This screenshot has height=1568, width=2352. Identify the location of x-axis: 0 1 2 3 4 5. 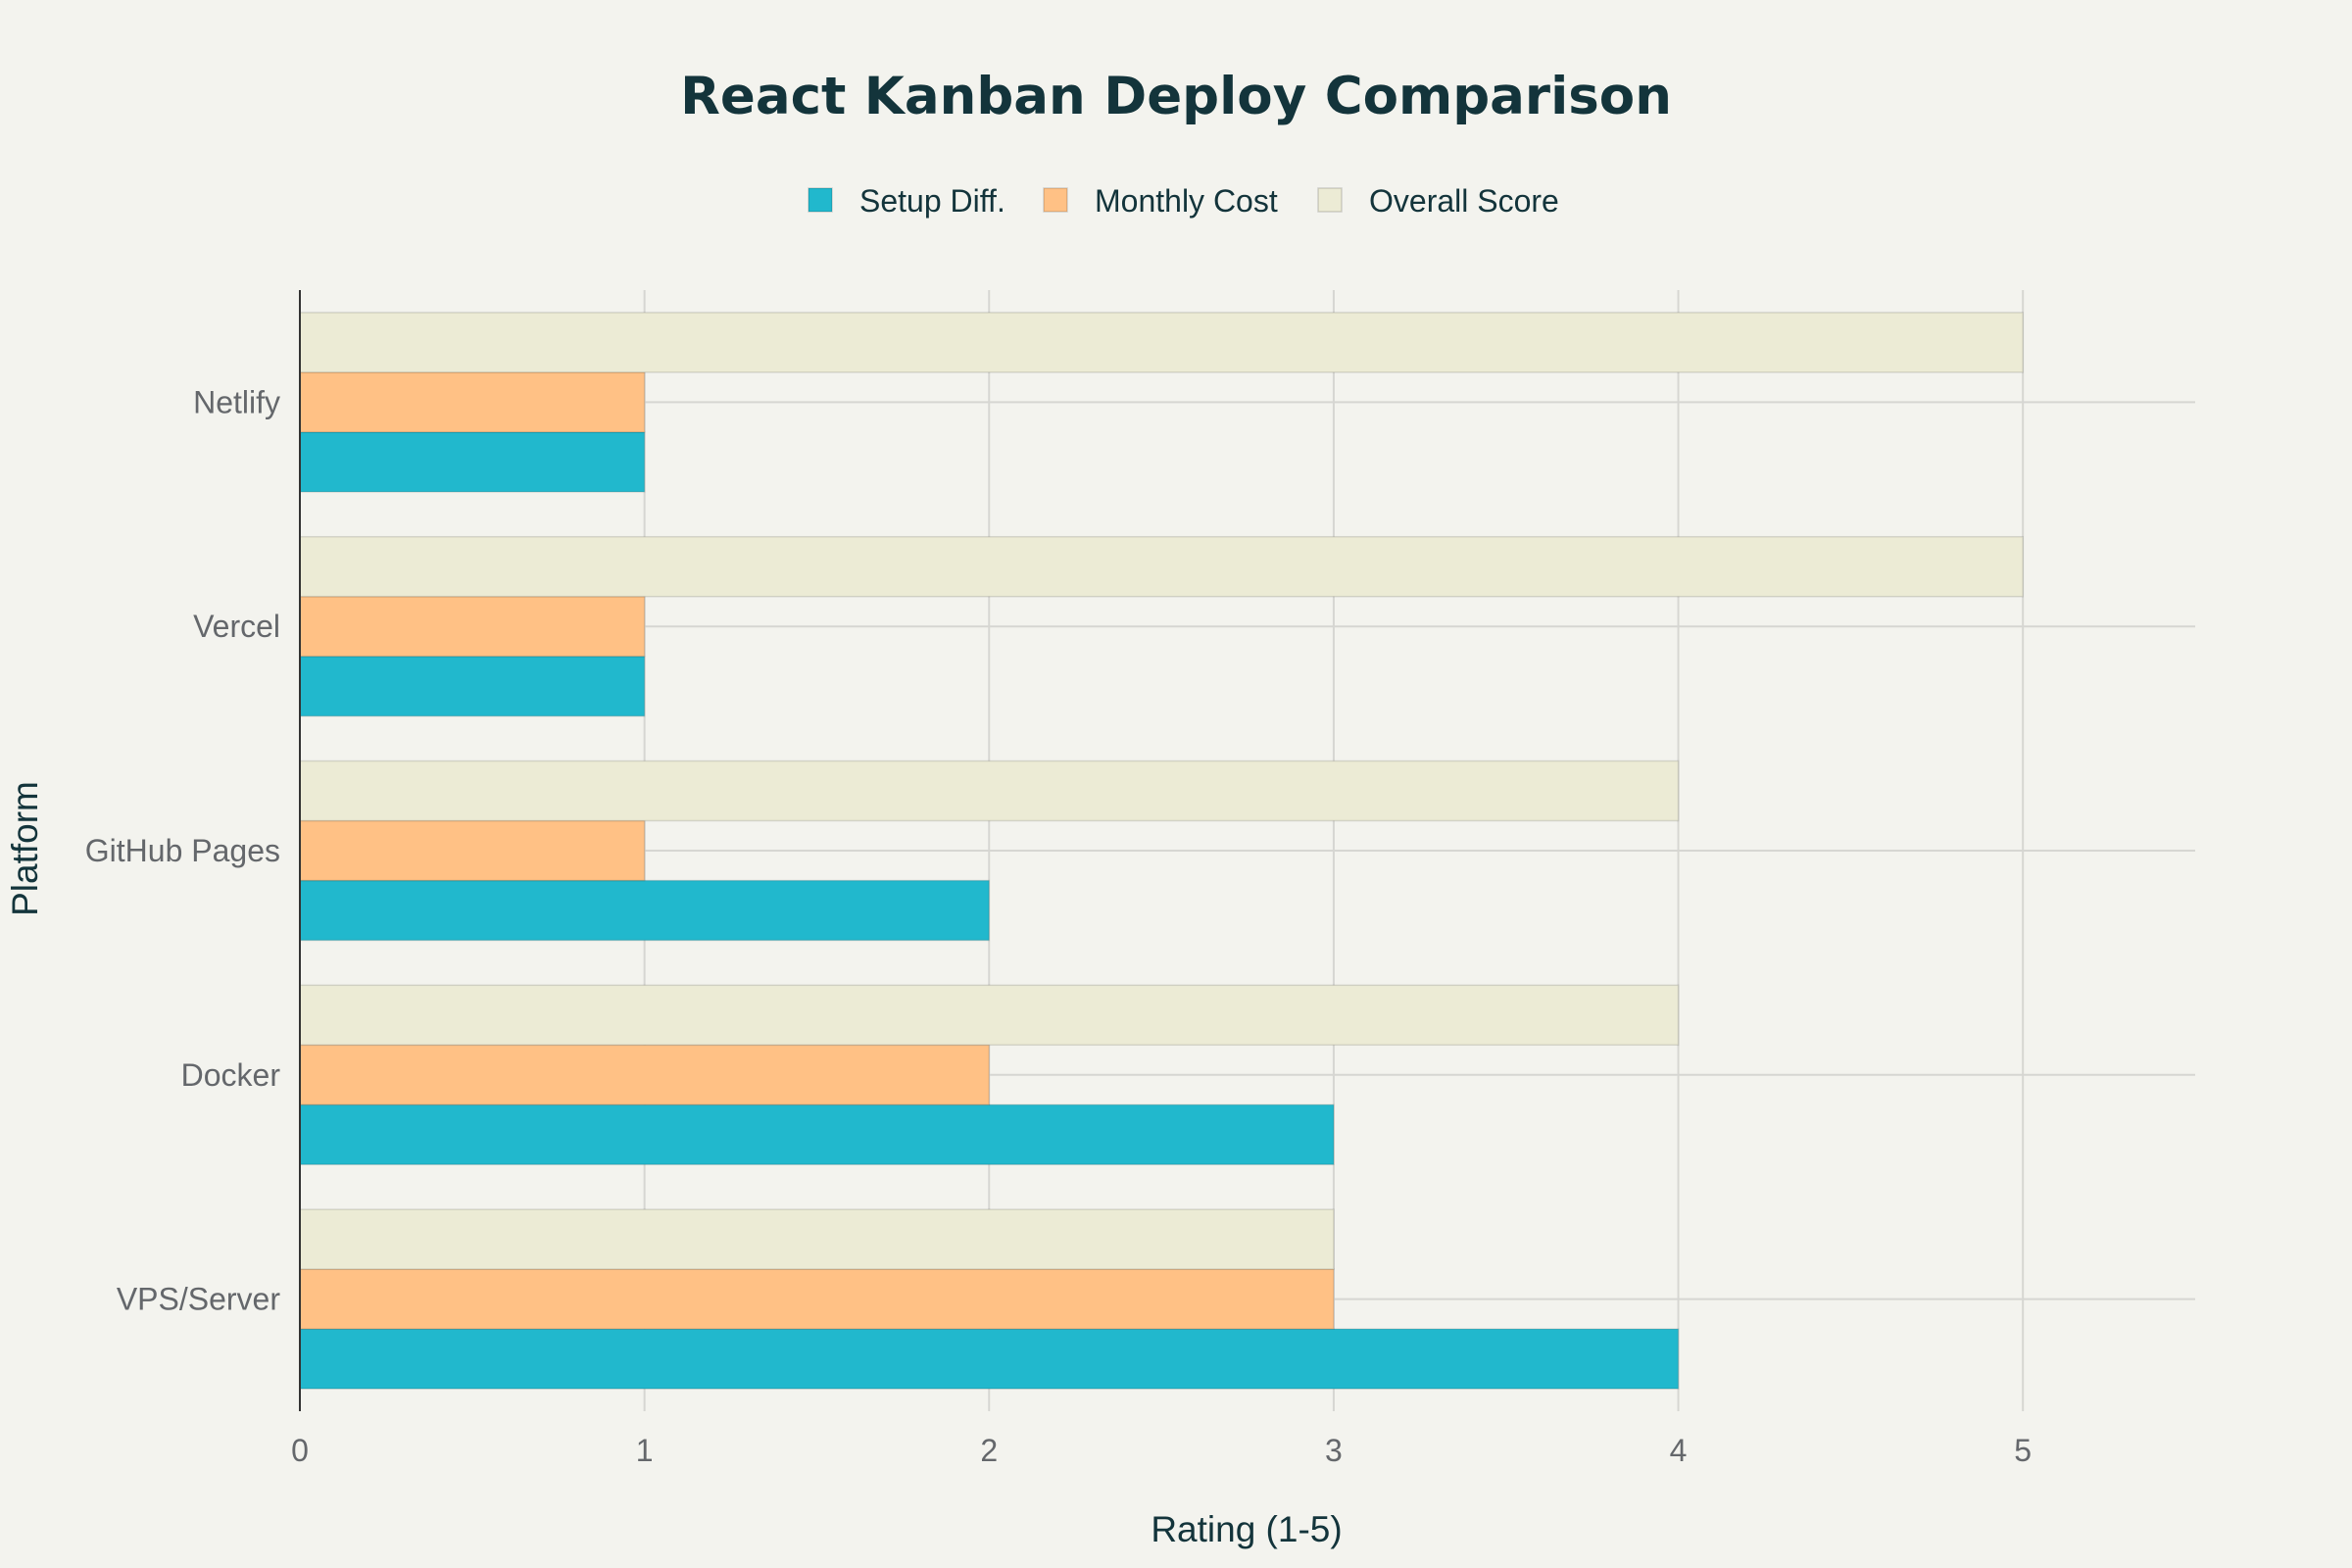
(1161, 1450).